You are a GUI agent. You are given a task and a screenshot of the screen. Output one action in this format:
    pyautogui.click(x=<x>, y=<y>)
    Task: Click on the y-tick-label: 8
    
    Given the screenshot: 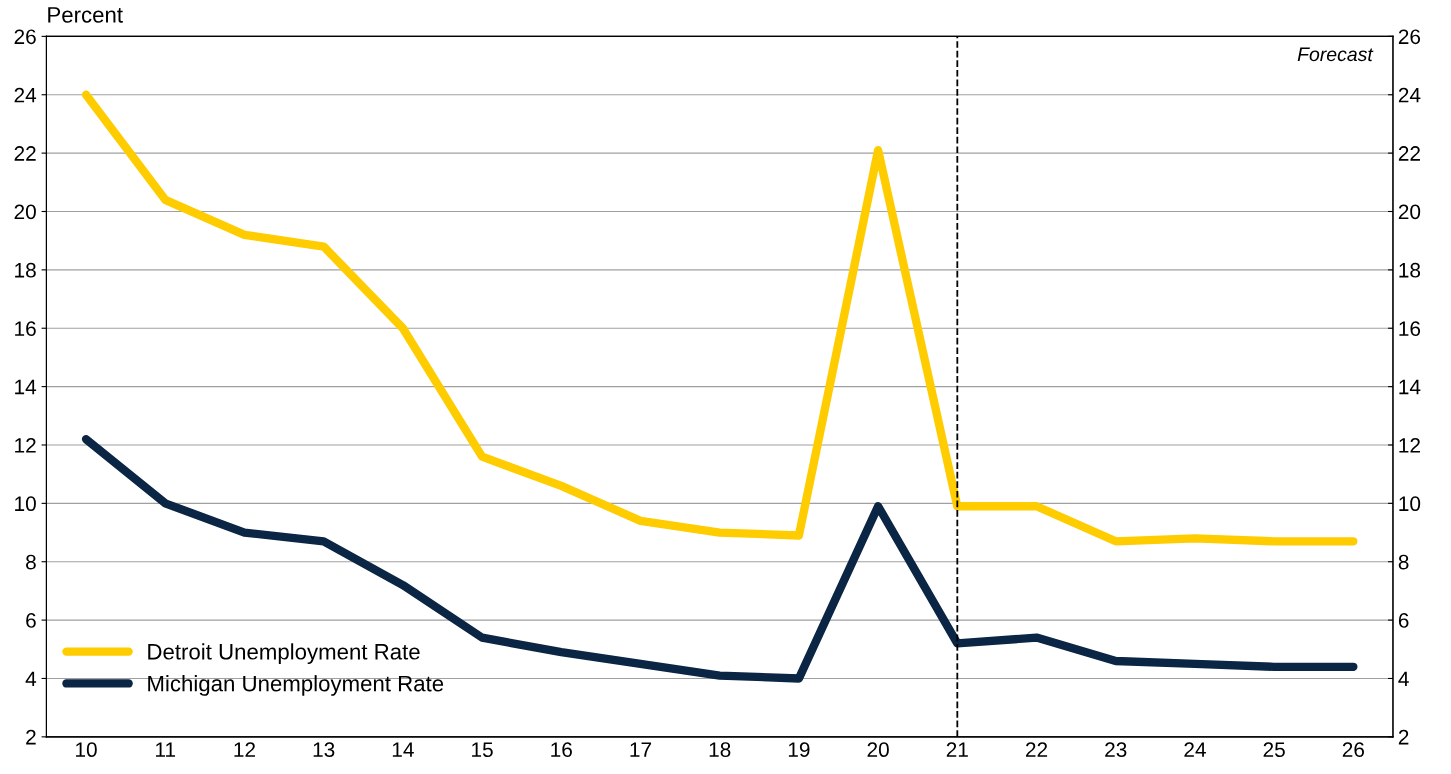 What is the action you would take?
    pyautogui.click(x=31, y=562)
    